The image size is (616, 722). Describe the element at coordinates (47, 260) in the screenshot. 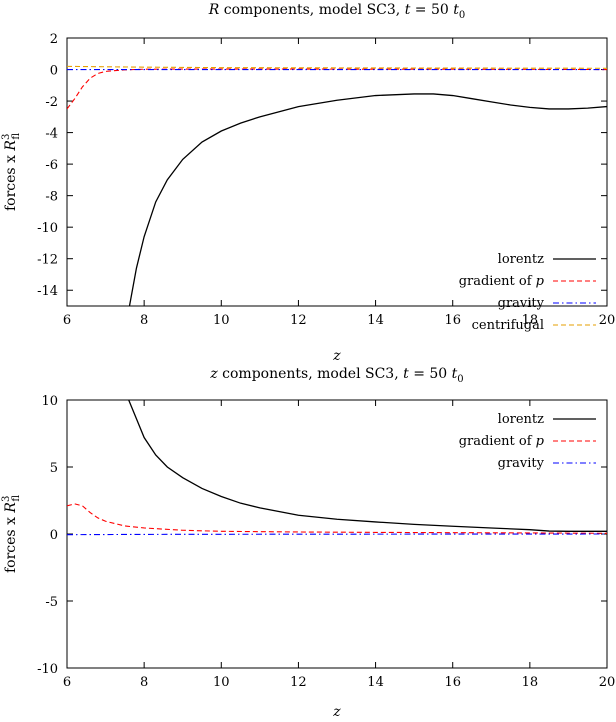

I see `y-tick-label: -12` at that location.